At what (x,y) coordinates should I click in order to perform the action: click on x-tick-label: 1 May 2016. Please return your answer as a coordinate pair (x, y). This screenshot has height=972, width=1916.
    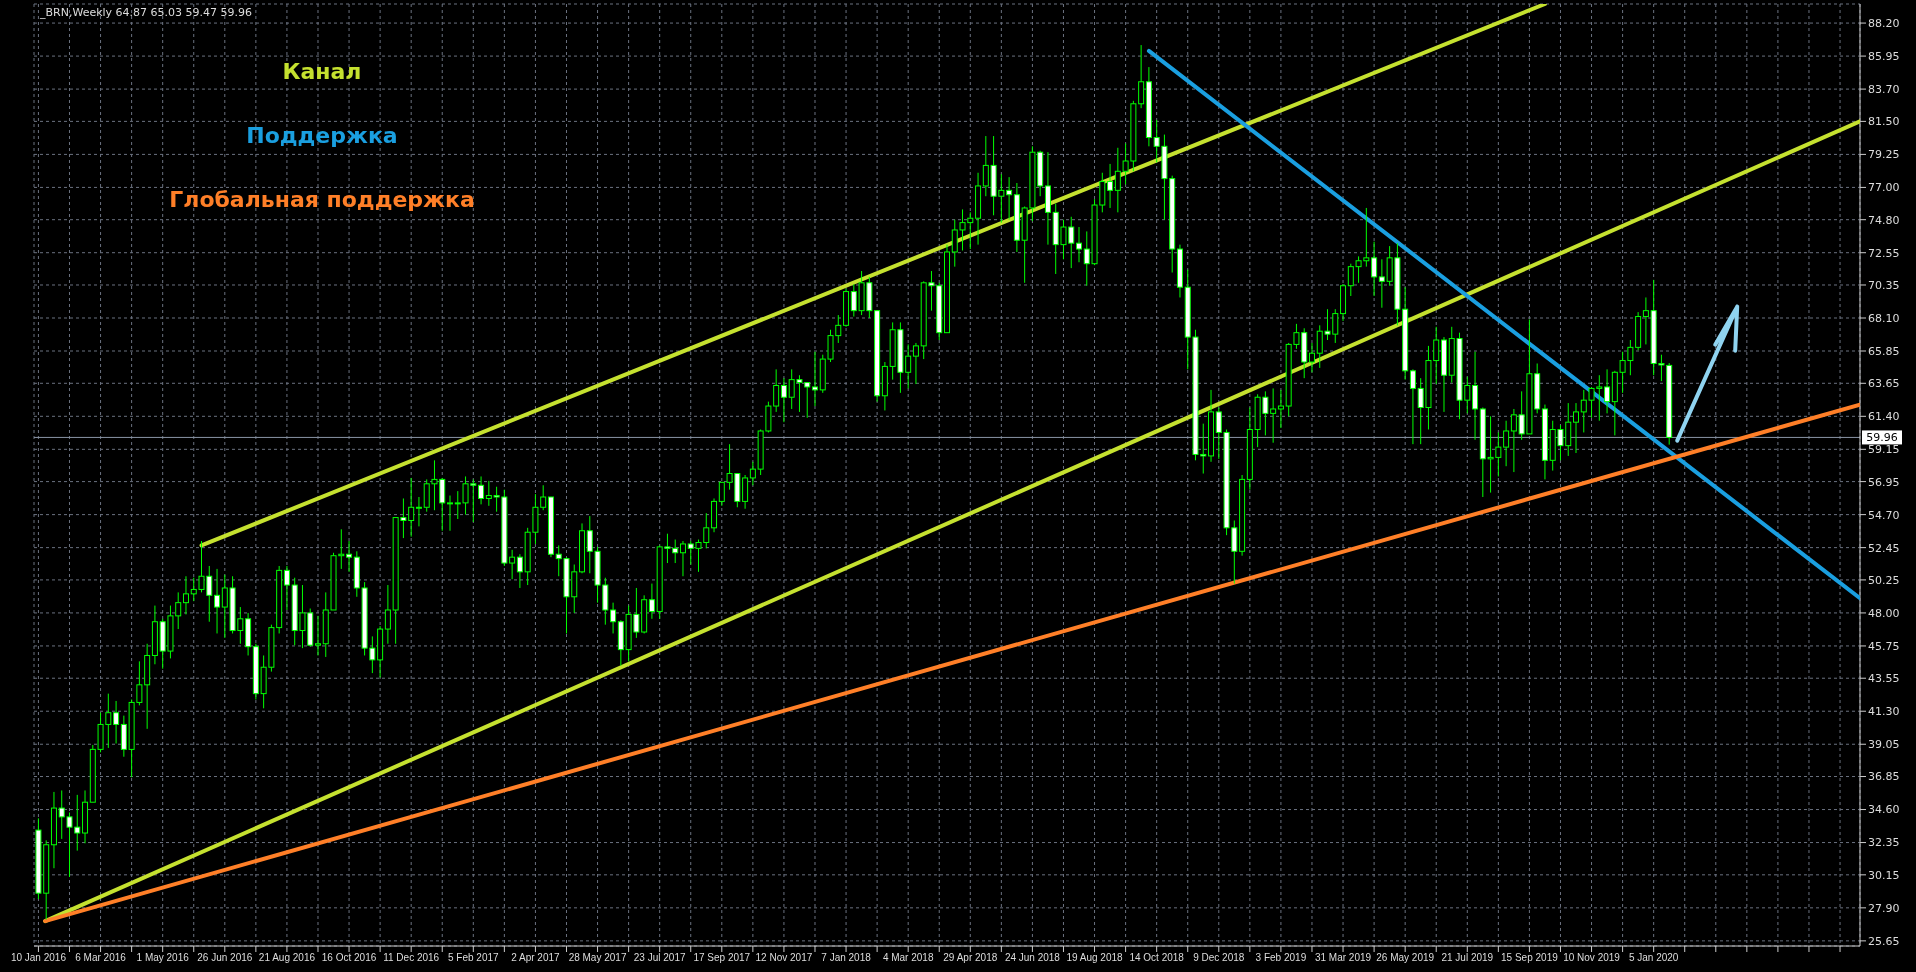
    Looking at the image, I should click on (163, 958).